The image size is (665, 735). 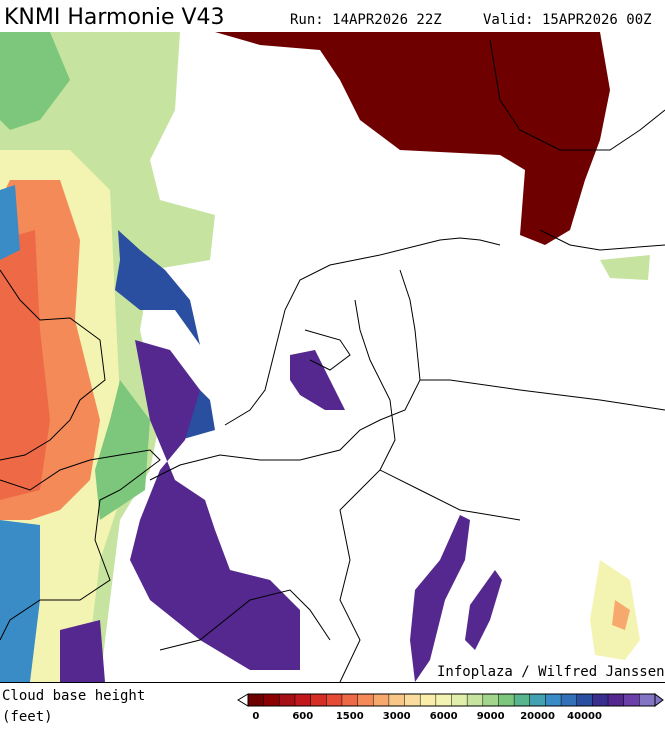 What do you see at coordinates (302, 716) in the screenshot?
I see `legend-label: 600` at bounding box center [302, 716].